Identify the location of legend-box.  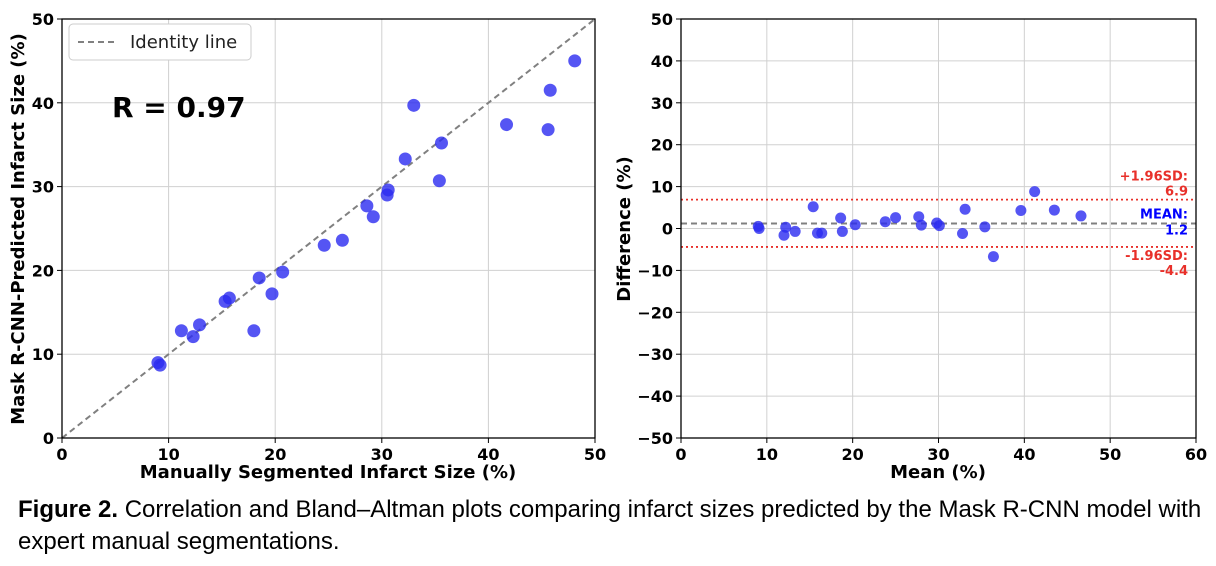
(160, 42).